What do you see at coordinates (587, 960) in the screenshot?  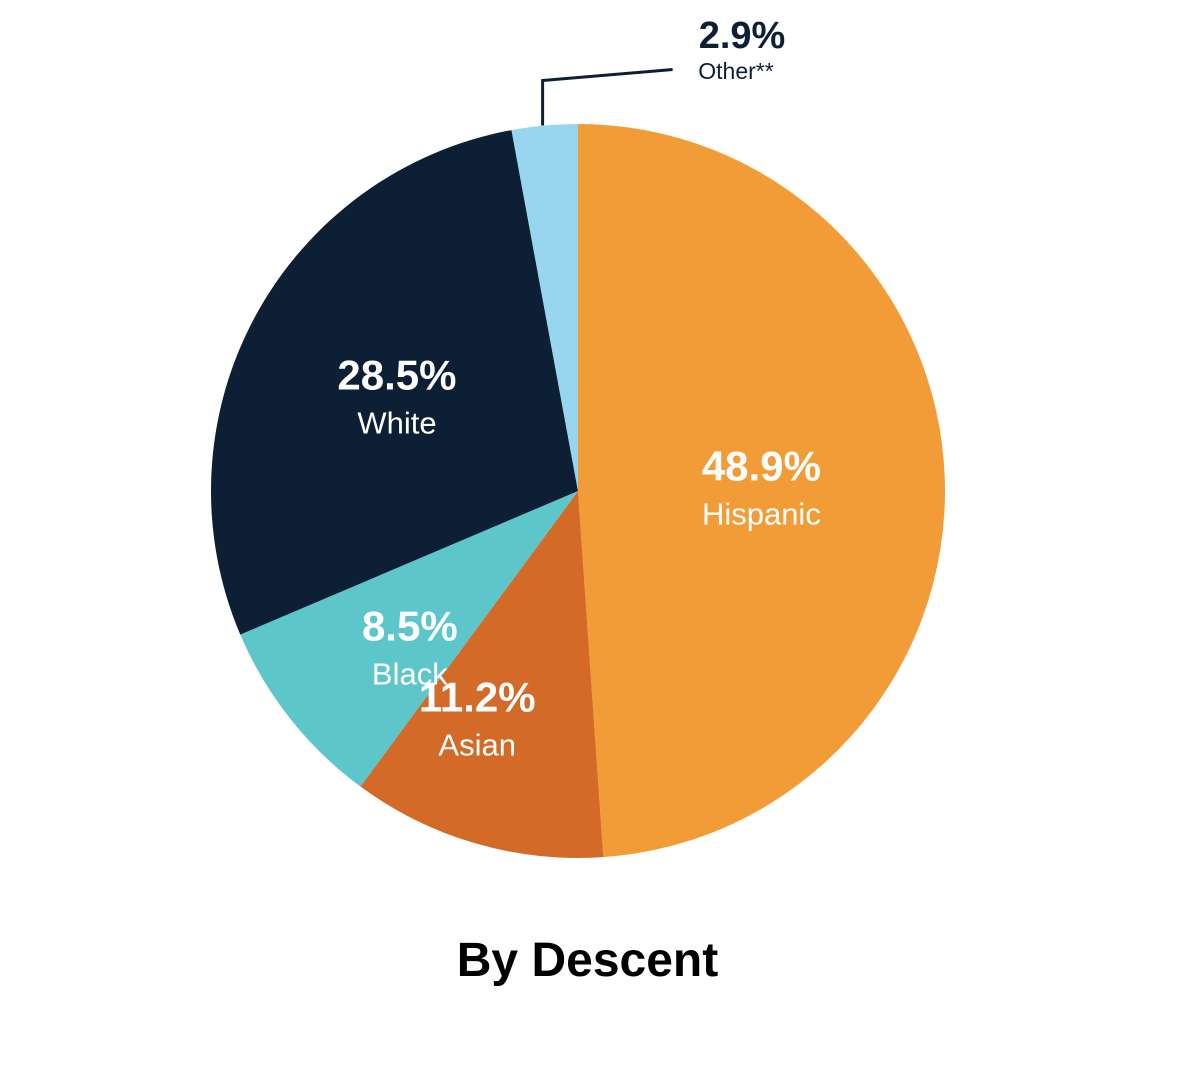 I see `chart-title: By Descent` at bounding box center [587, 960].